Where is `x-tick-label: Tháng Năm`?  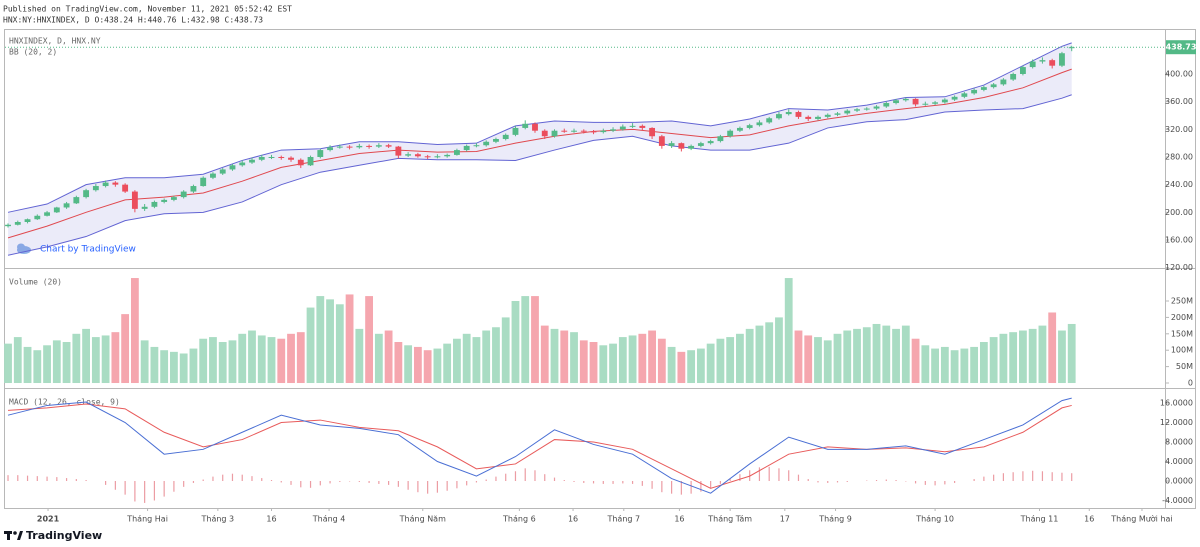
x-tick-label: Tháng Năm is located at coordinates (422, 519).